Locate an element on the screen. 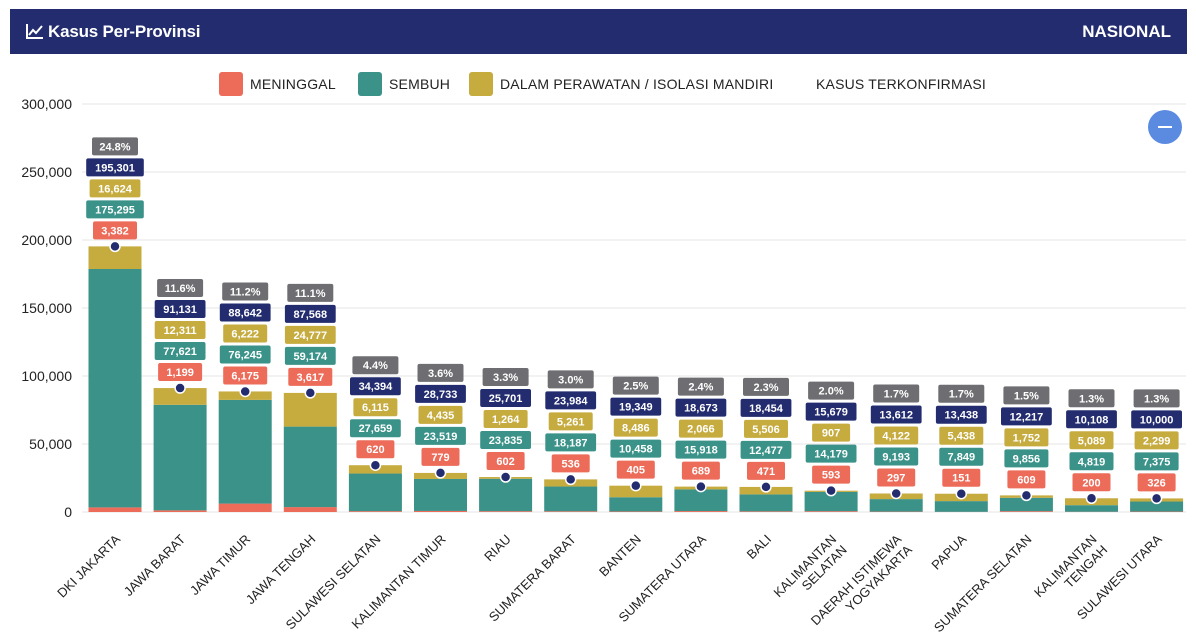 Image resolution: width=1196 pixels, height=643 pixels. label-dalam-perawatan: 5,438 is located at coordinates (962, 437).